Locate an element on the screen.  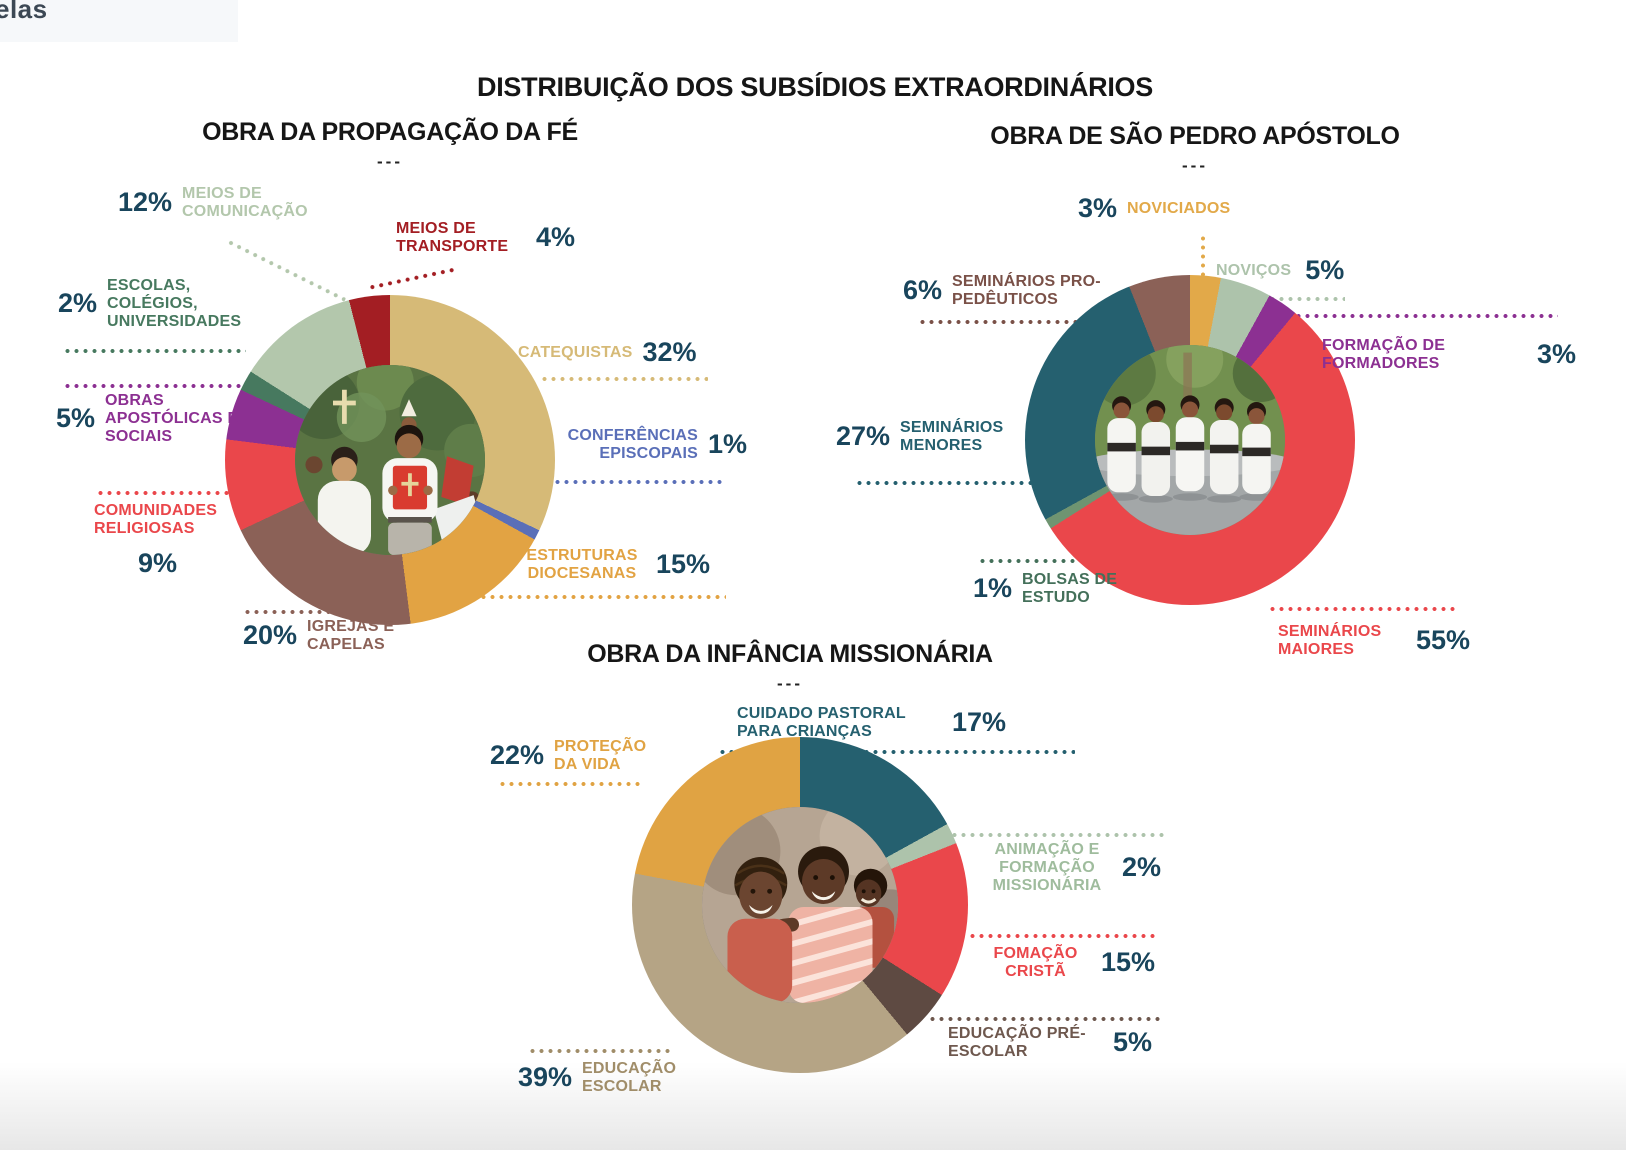
leader-line-educacao-escolar is located at coordinates (599, 1051).